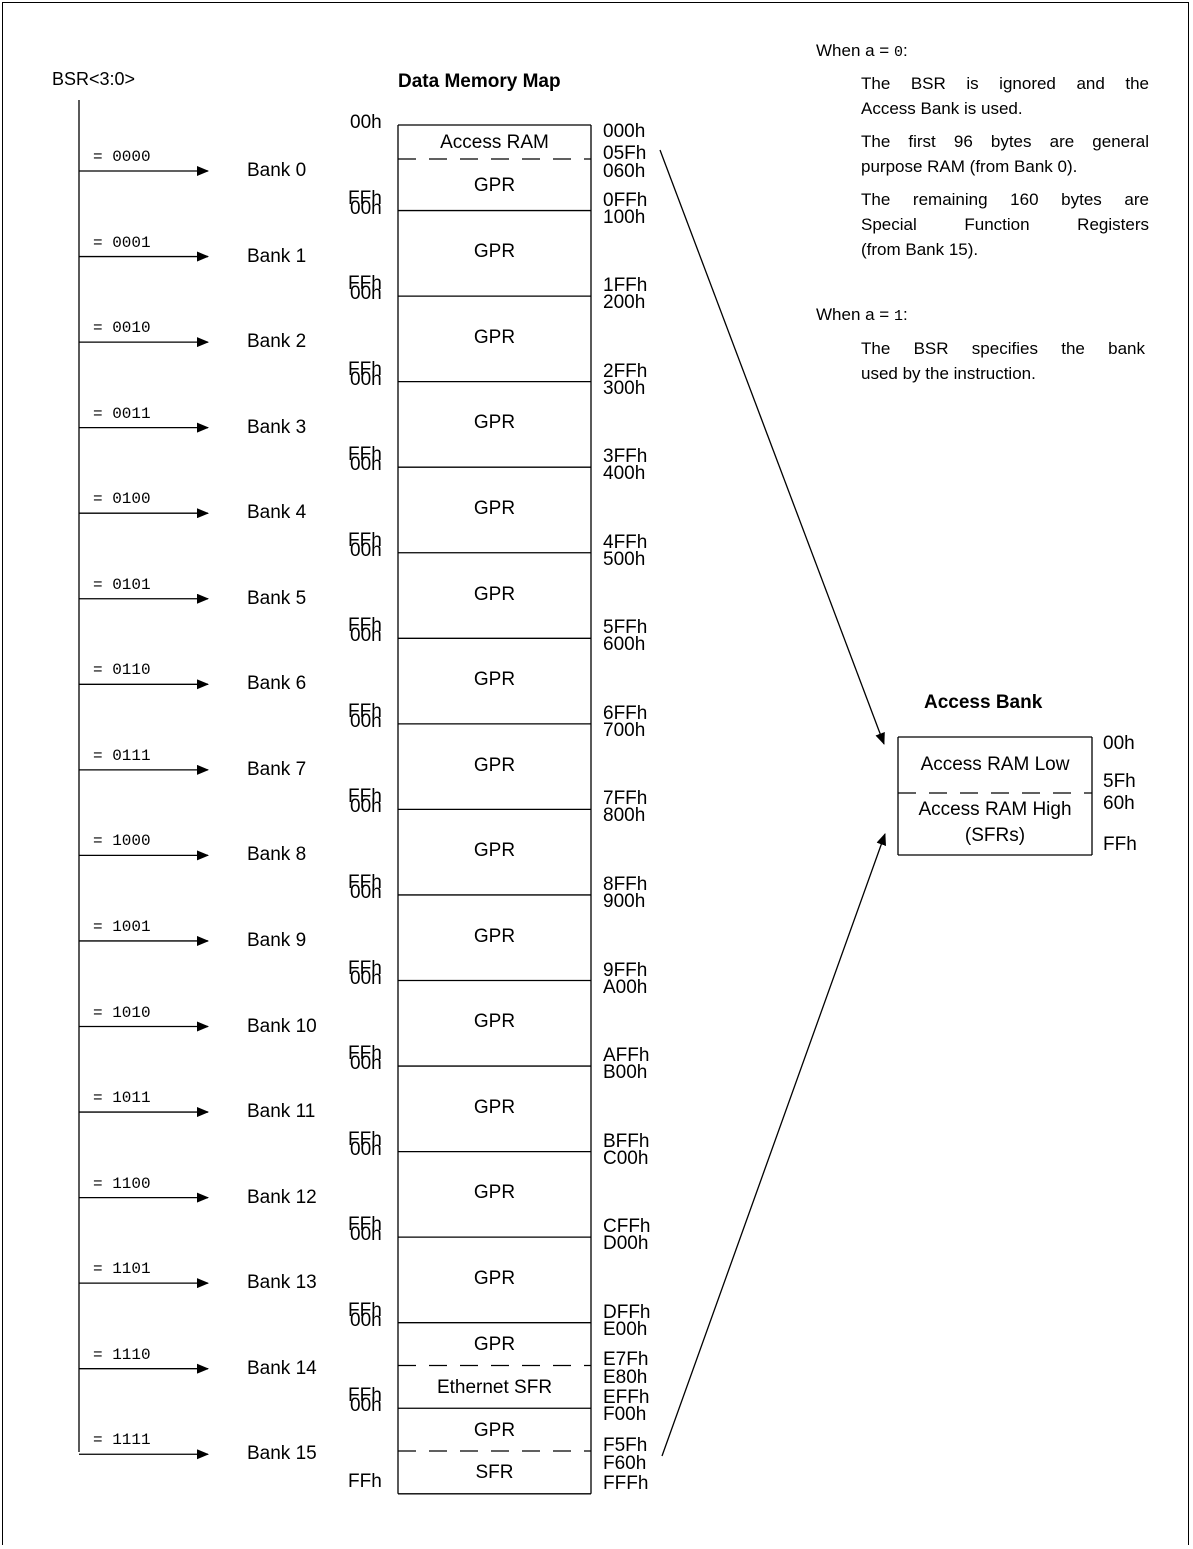 This screenshot has width=1193, height=1549. Describe the element at coordinates (942, 108) in the screenshot. I see `note-line: Access Bank is used.` at that location.